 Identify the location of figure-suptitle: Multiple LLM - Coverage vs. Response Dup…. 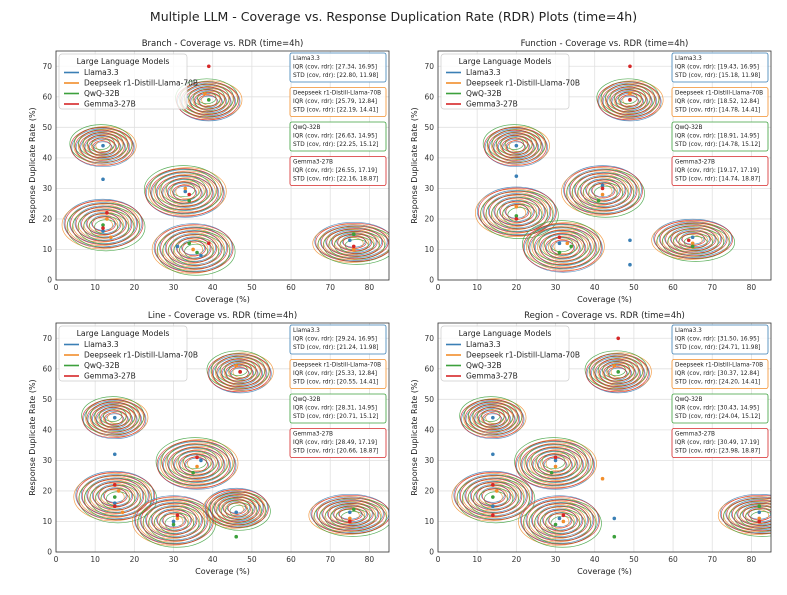
(393, 16).